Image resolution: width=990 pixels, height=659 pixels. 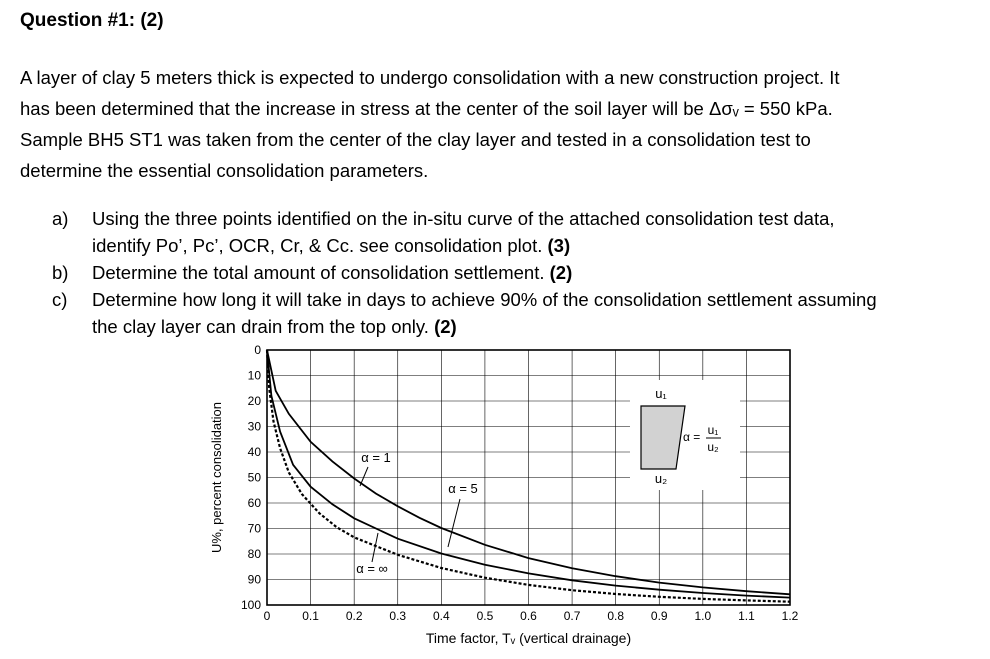 What do you see at coordinates (746, 616) in the screenshot?
I see `x-tick-label: 1.1` at bounding box center [746, 616].